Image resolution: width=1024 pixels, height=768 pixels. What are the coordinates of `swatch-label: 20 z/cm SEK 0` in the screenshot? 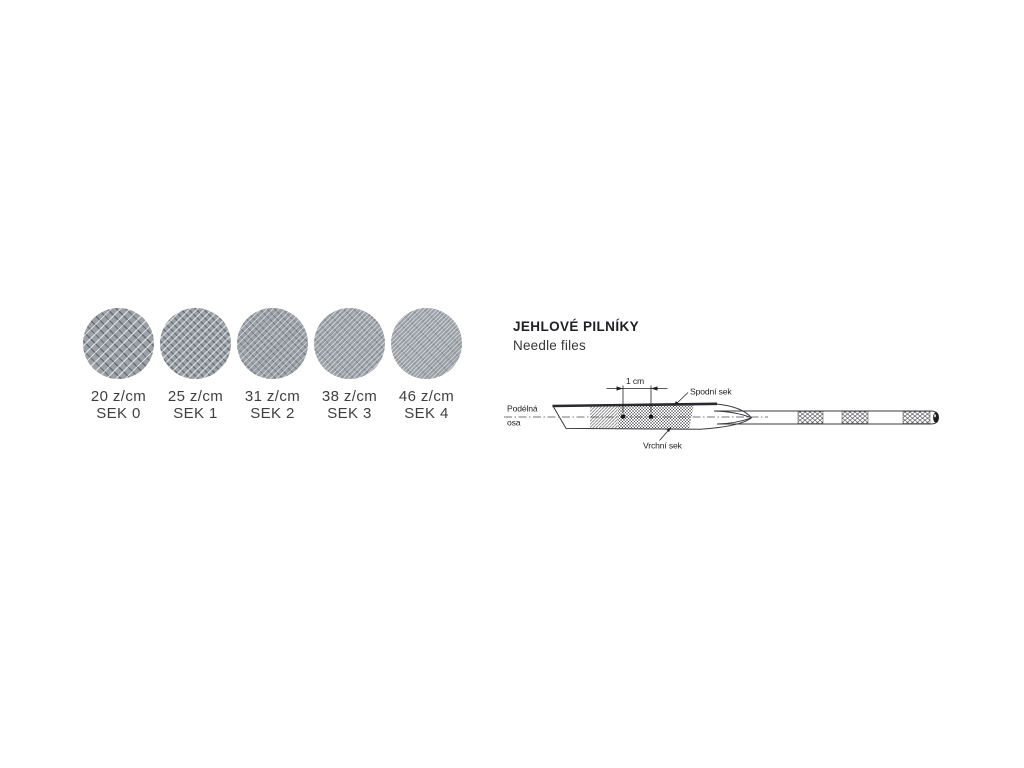 It's located at (118, 405).